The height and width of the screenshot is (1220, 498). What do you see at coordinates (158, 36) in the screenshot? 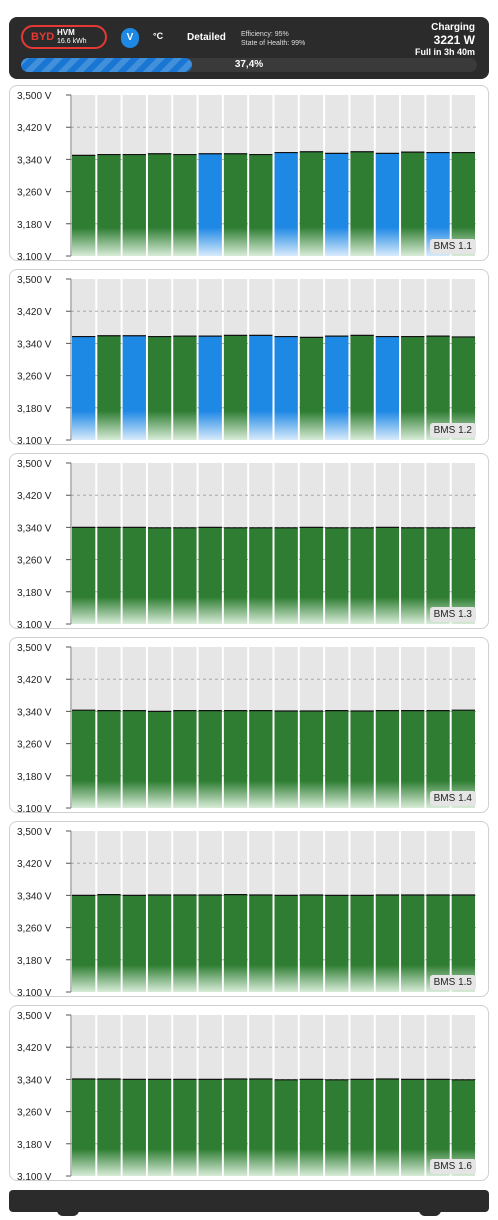
I see `temperature-unit-toggle: °C` at bounding box center [158, 36].